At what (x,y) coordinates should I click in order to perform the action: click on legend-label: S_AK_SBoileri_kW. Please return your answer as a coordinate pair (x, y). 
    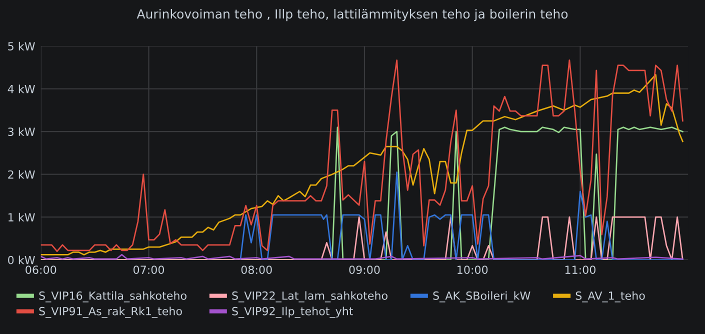
    Looking at the image, I should click on (481, 296).